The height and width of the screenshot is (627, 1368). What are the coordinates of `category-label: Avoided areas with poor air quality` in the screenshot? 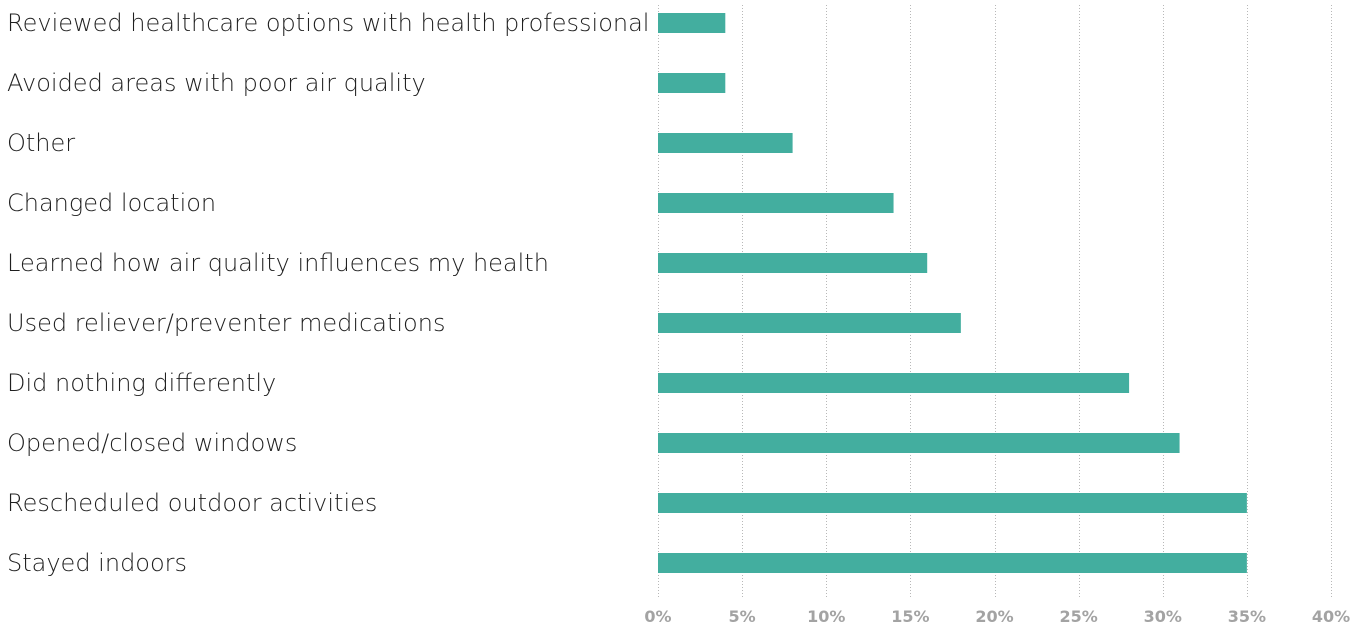 It's located at (216, 83).